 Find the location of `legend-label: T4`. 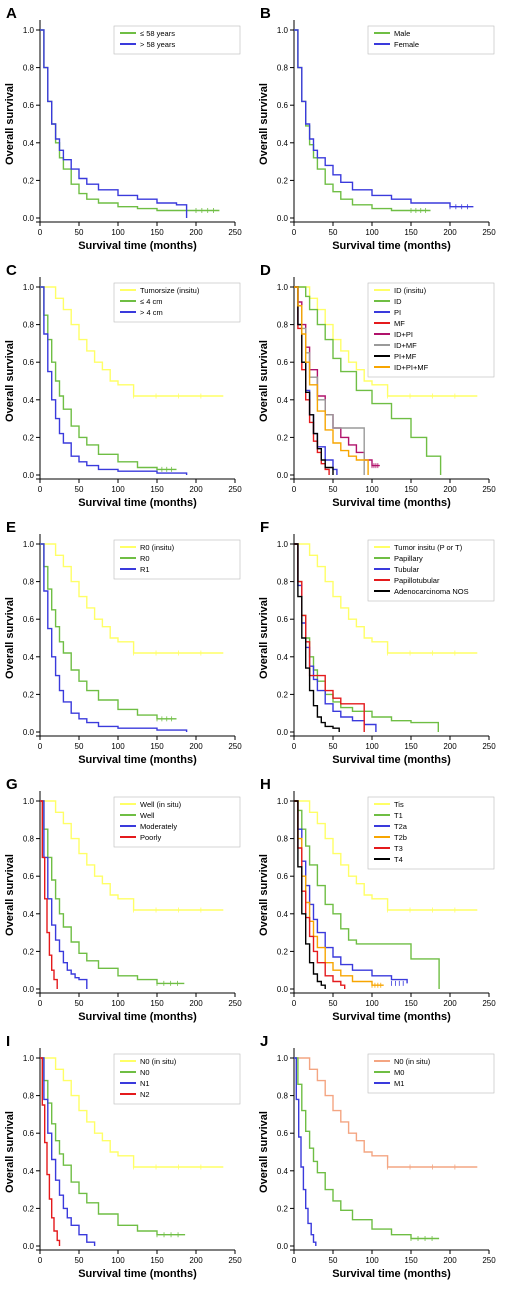

legend-label: T4 is located at coordinates (398, 859).